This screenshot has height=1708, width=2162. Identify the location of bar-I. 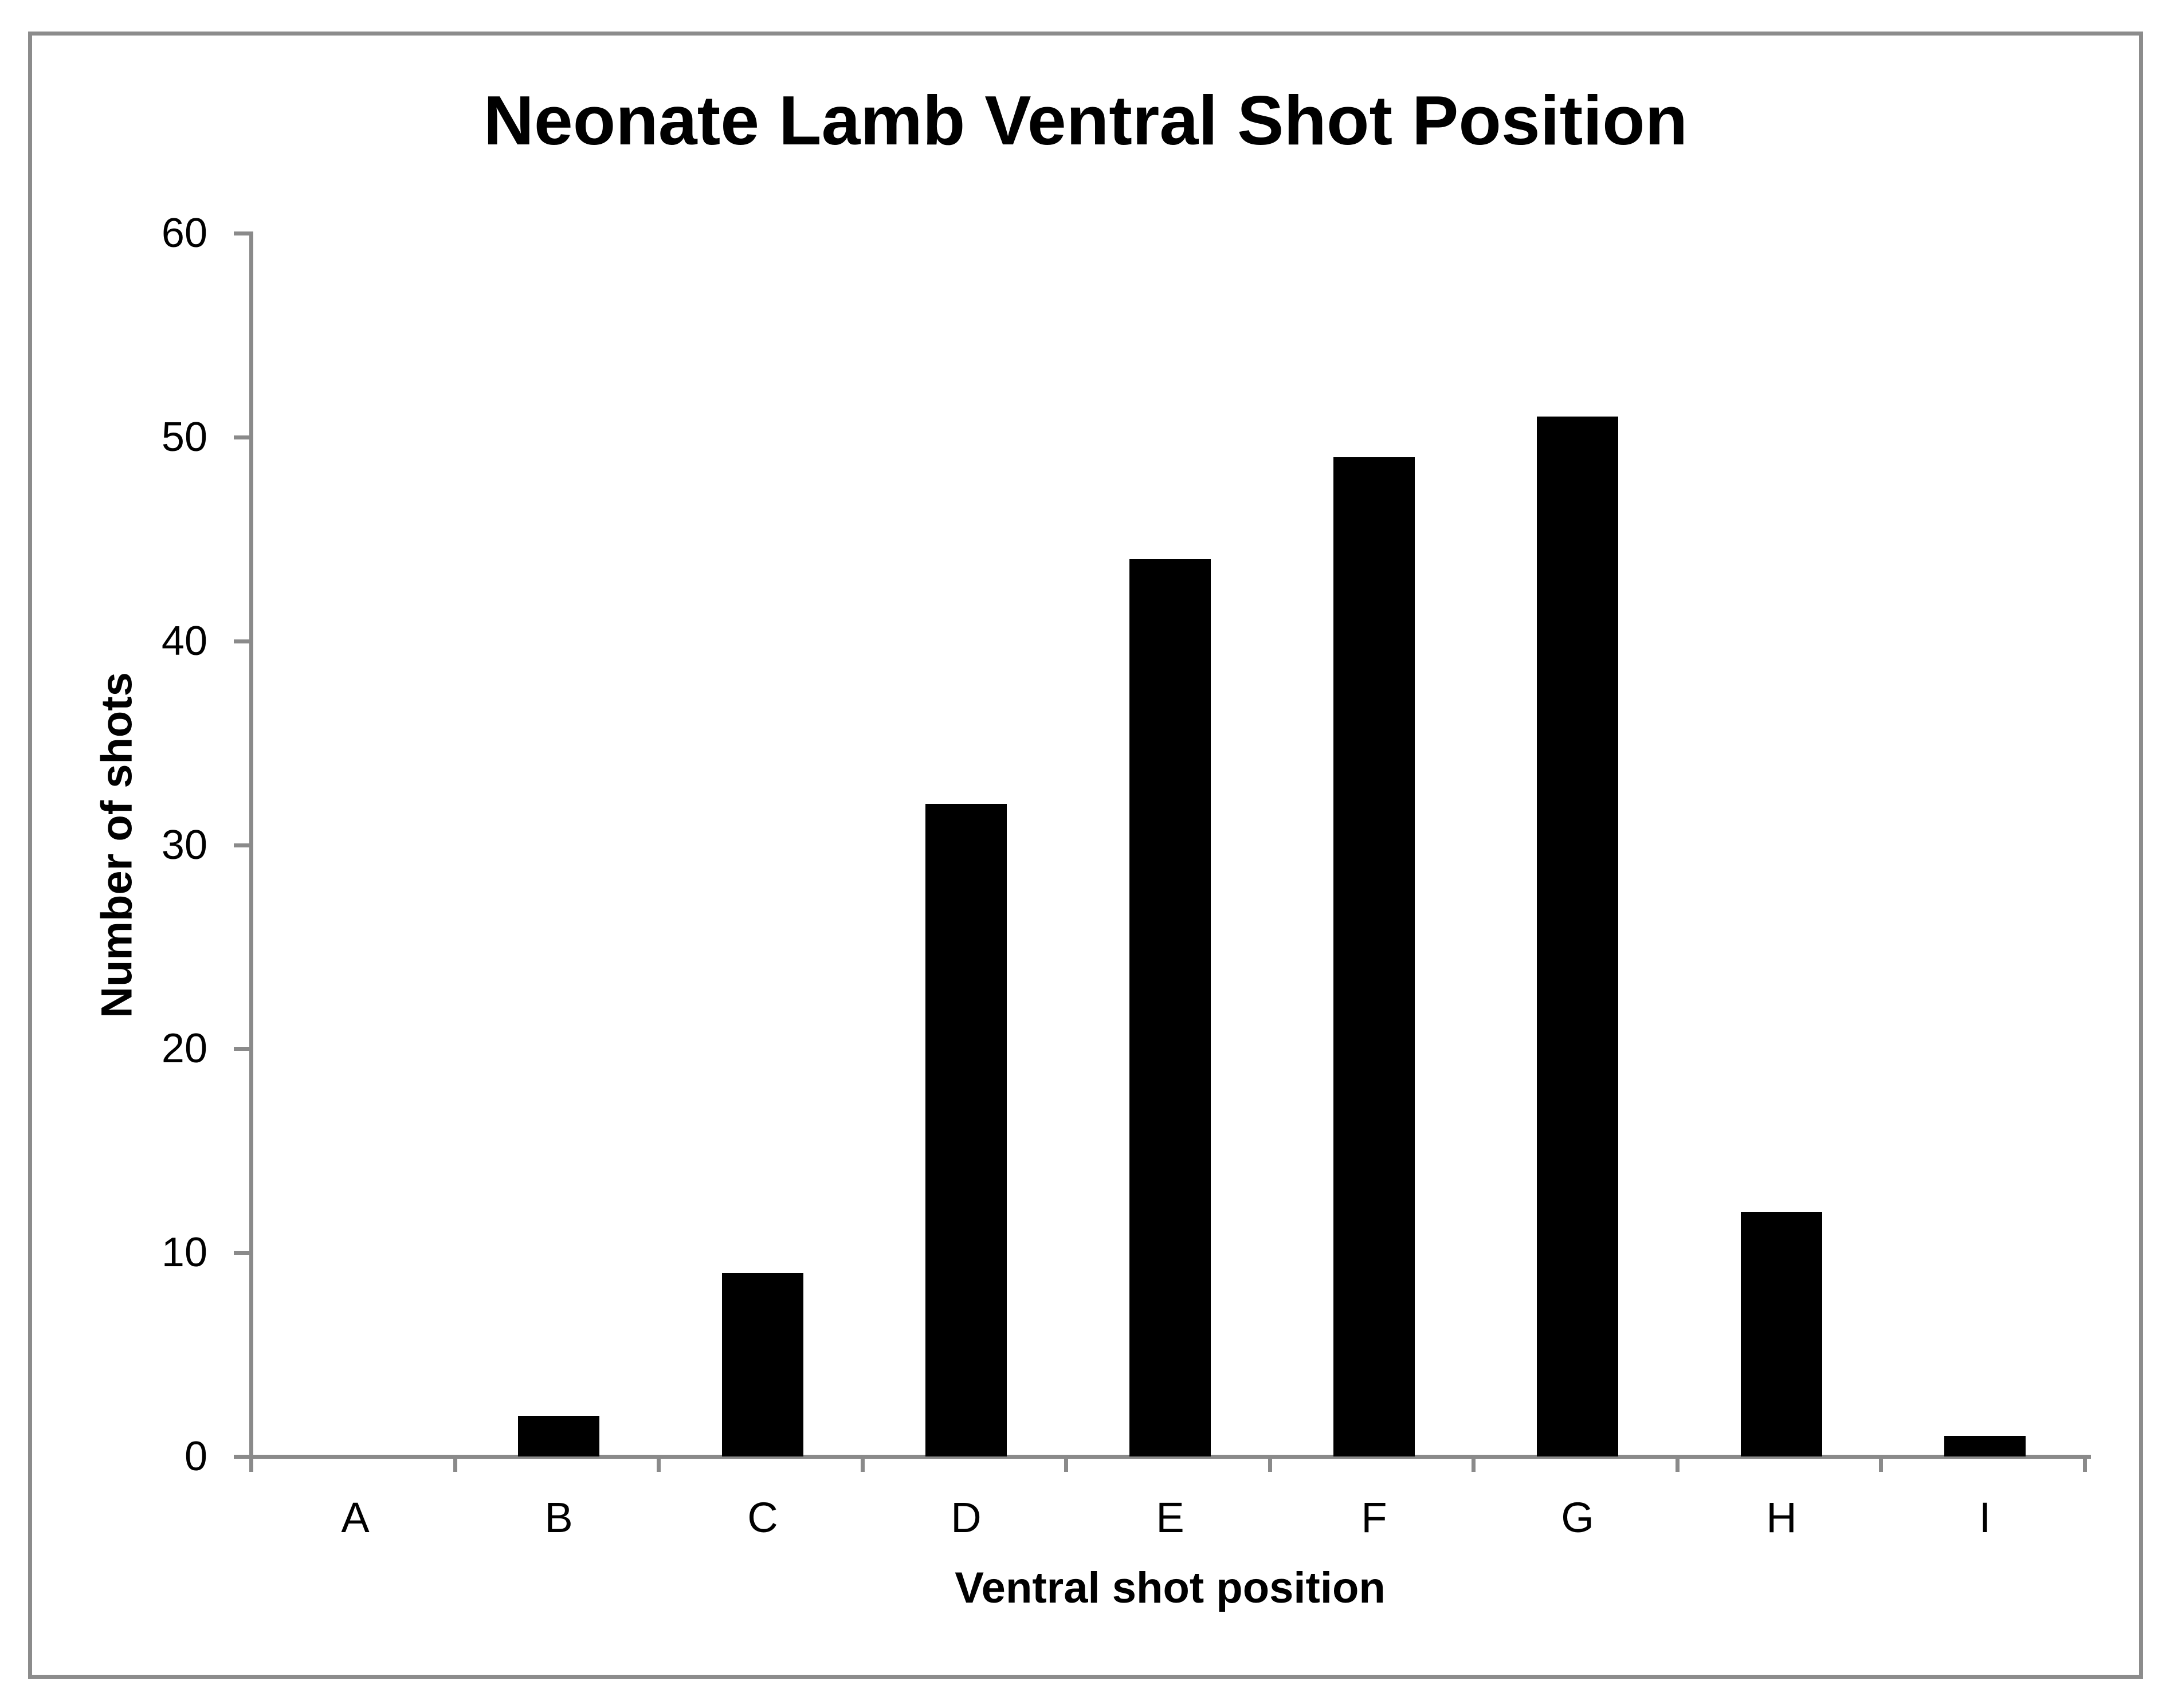
(1985, 1446).